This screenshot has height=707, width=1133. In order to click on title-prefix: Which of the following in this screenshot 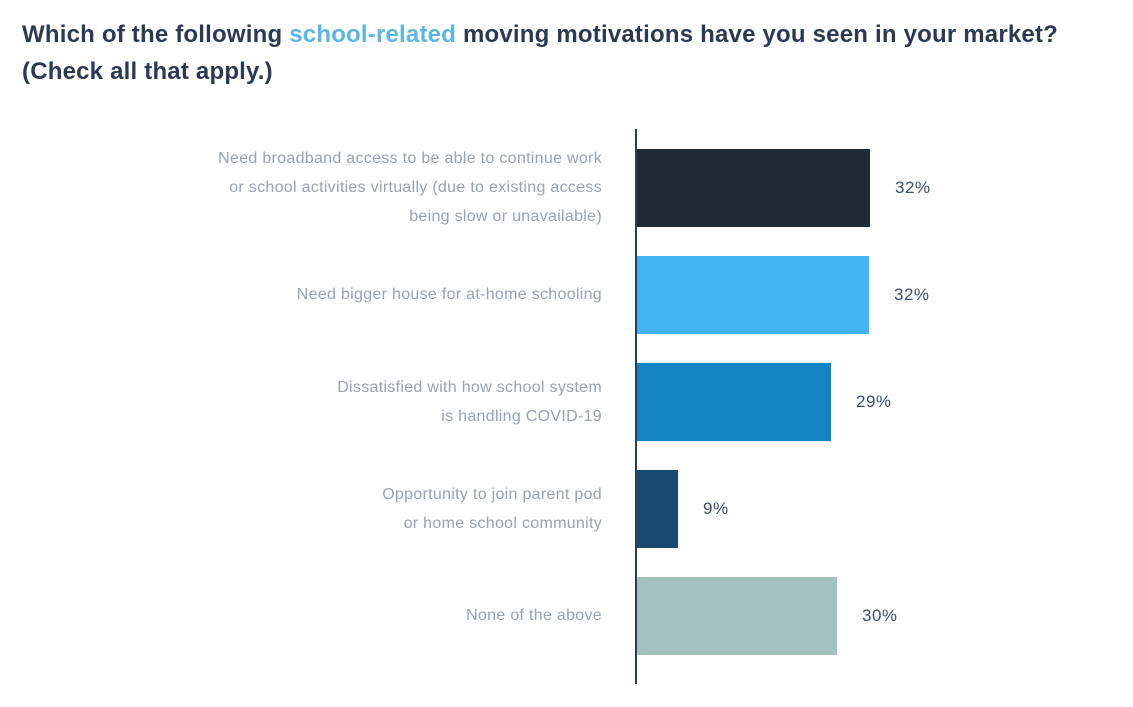, I will do `click(152, 34)`.